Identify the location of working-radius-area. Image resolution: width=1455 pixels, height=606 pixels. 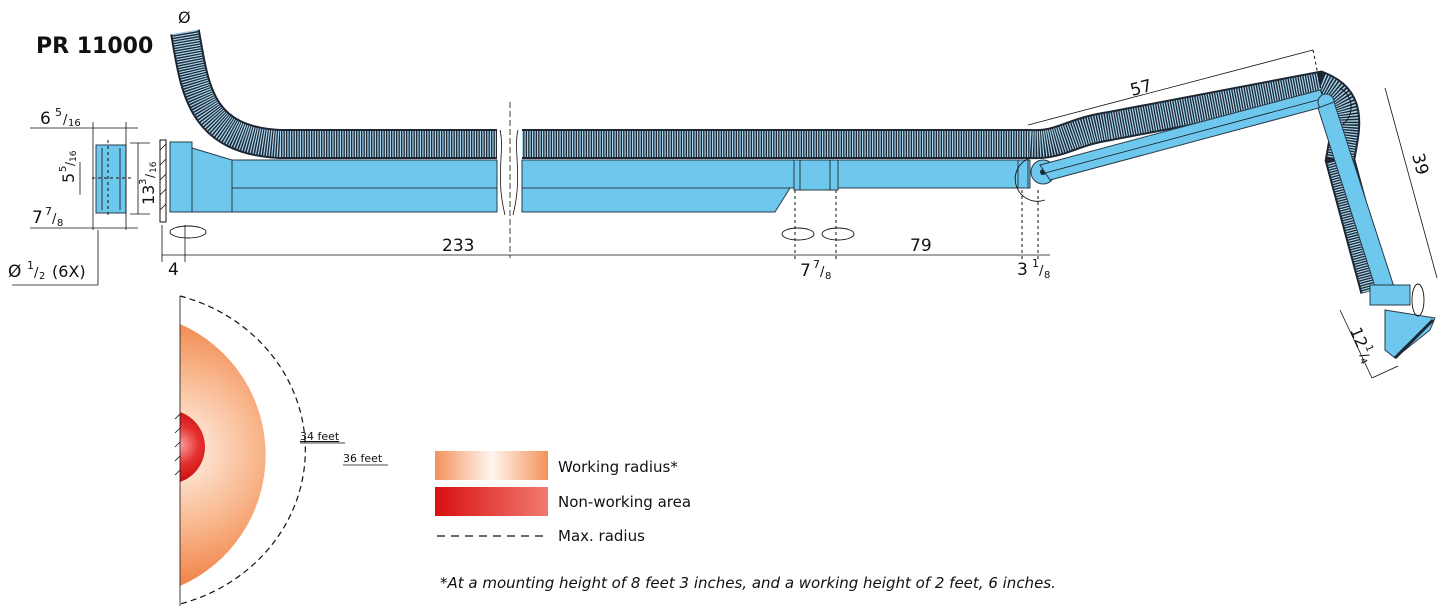
(223, 455).